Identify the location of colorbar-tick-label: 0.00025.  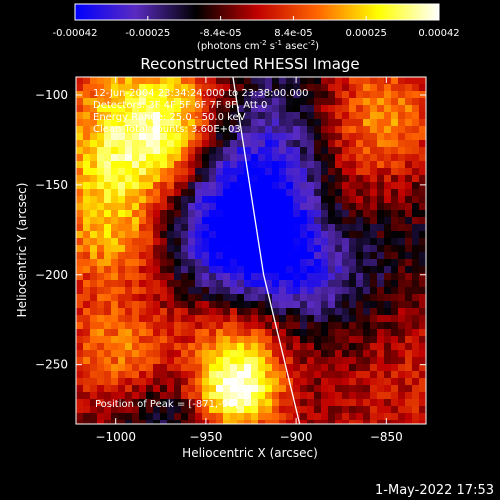
(366, 33).